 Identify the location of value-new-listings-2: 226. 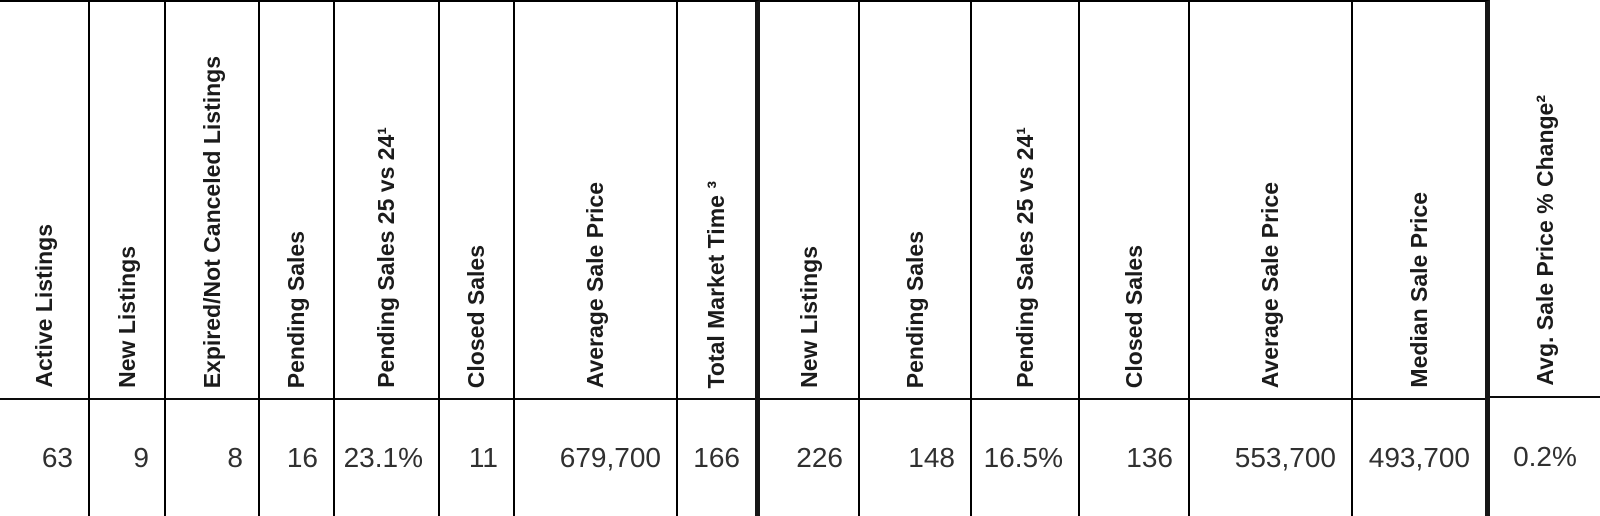
(819, 457).